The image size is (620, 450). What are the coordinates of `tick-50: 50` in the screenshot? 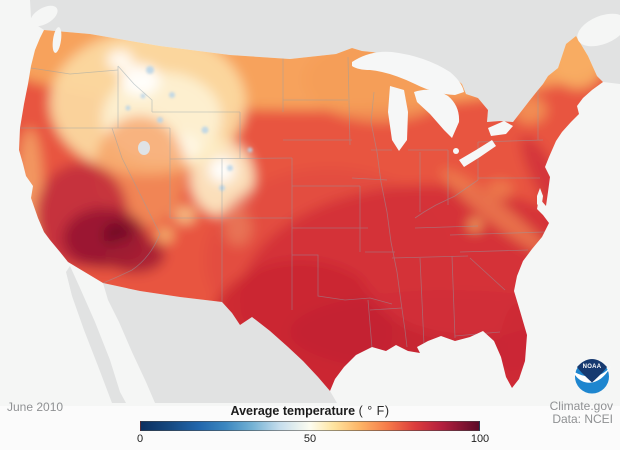 It's located at (310, 439).